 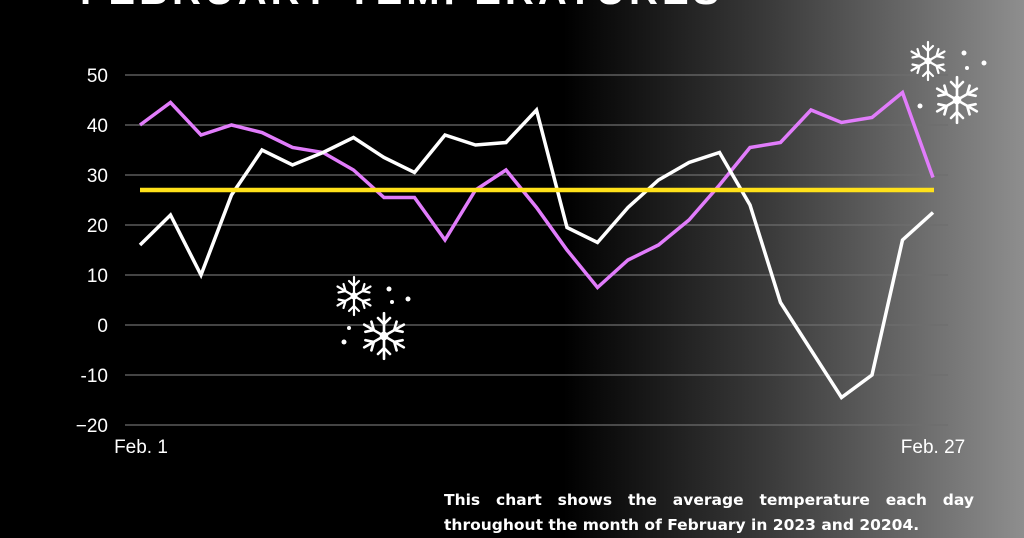 I want to click on y-tick-label: 0, so click(x=102, y=326).